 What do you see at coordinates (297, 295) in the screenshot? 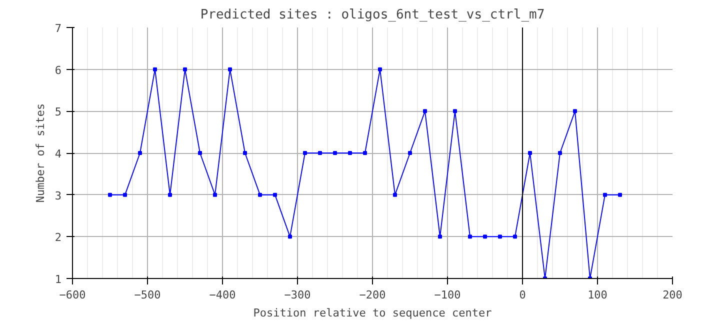
I see `x-tick-label: −300` at bounding box center [297, 295].